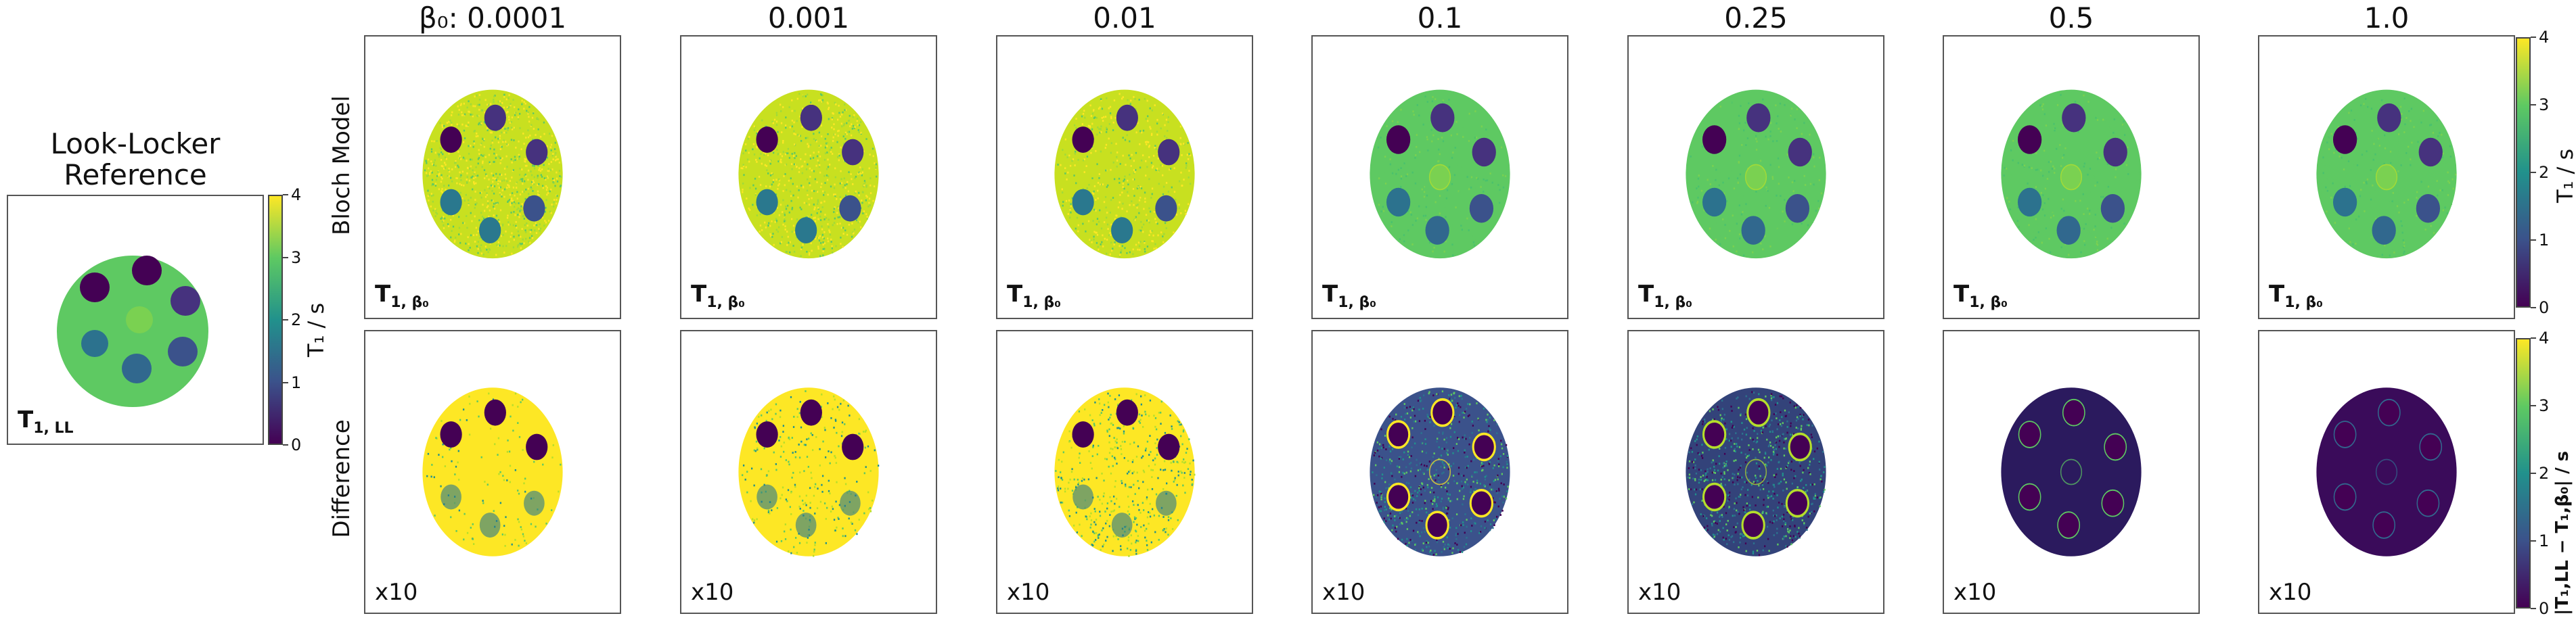 This screenshot has height=618, width=2576. Describe the element at coordinates (1124, 17) in the screenshot. I see `column-title: 0.01` at that location.